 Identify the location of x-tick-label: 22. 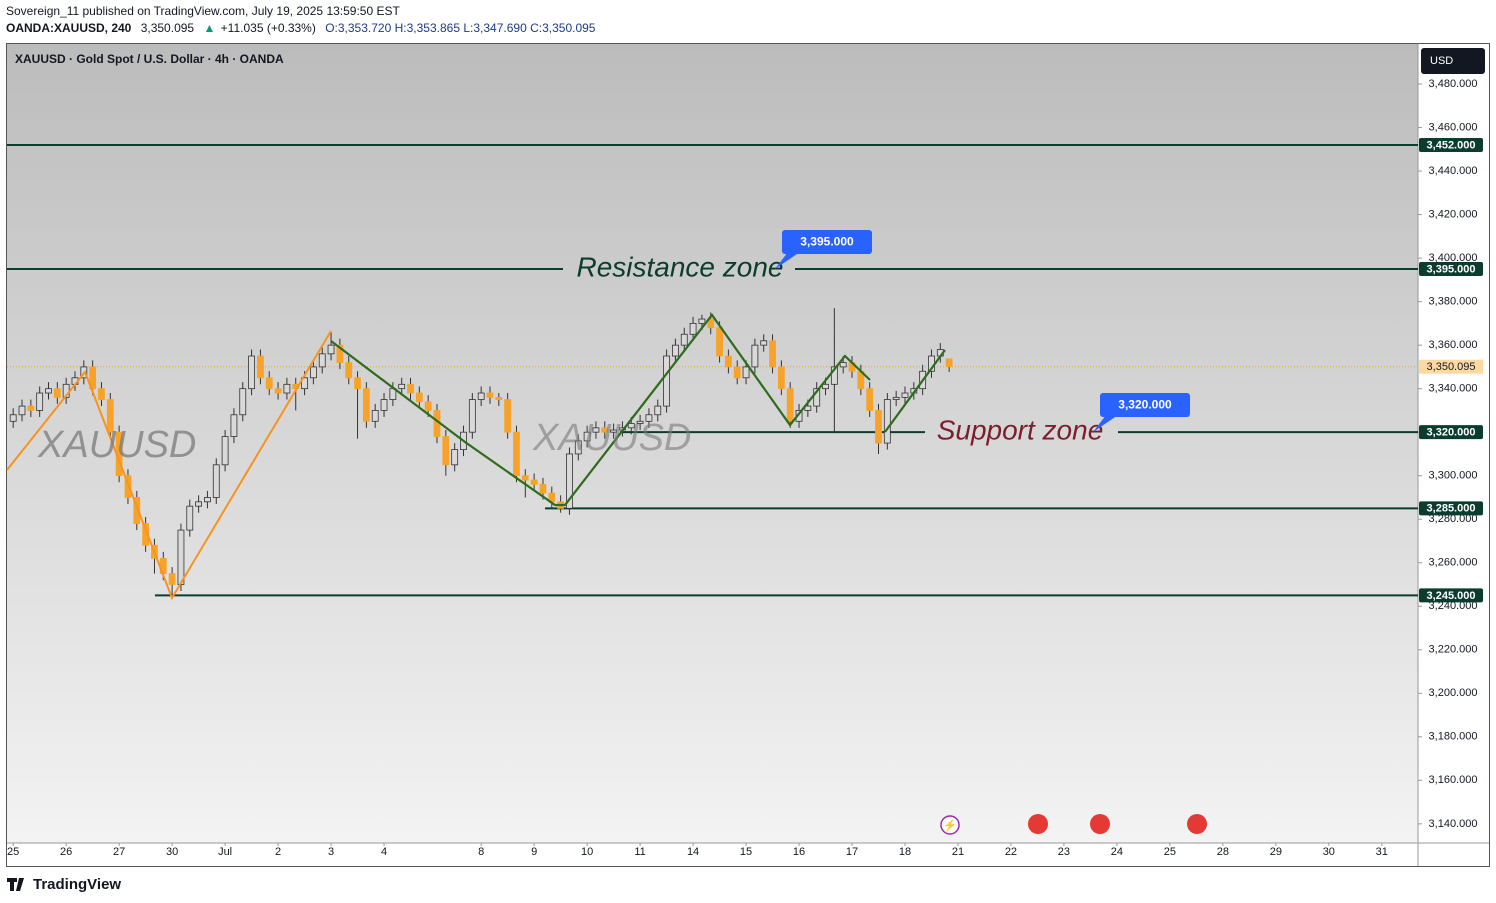
(1011, 852).